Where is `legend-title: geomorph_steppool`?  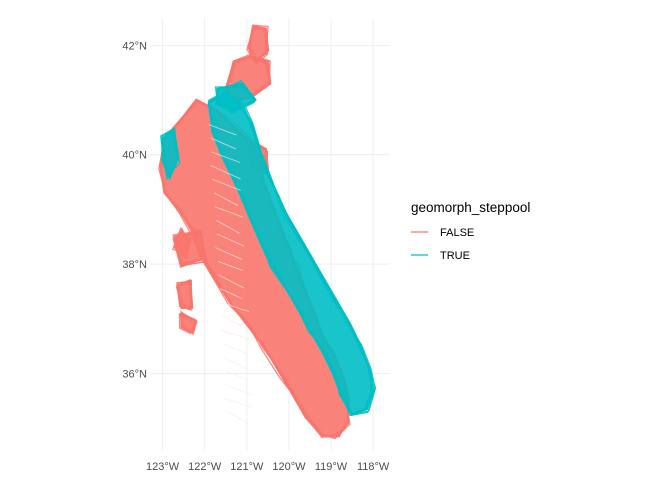
legend-title: geomorph_steppool is located at coordinates (470, 207).